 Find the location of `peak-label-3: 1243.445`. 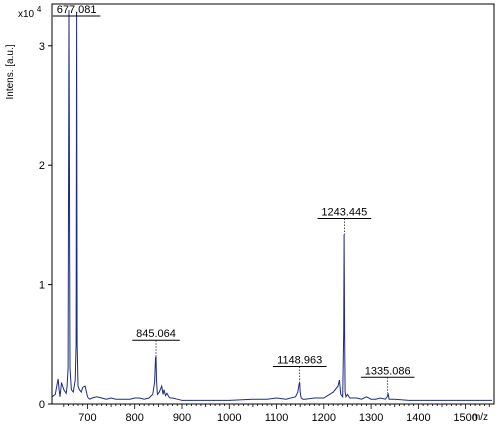

peak-label-3: 1243.445 is located at coordinates (344, 212).